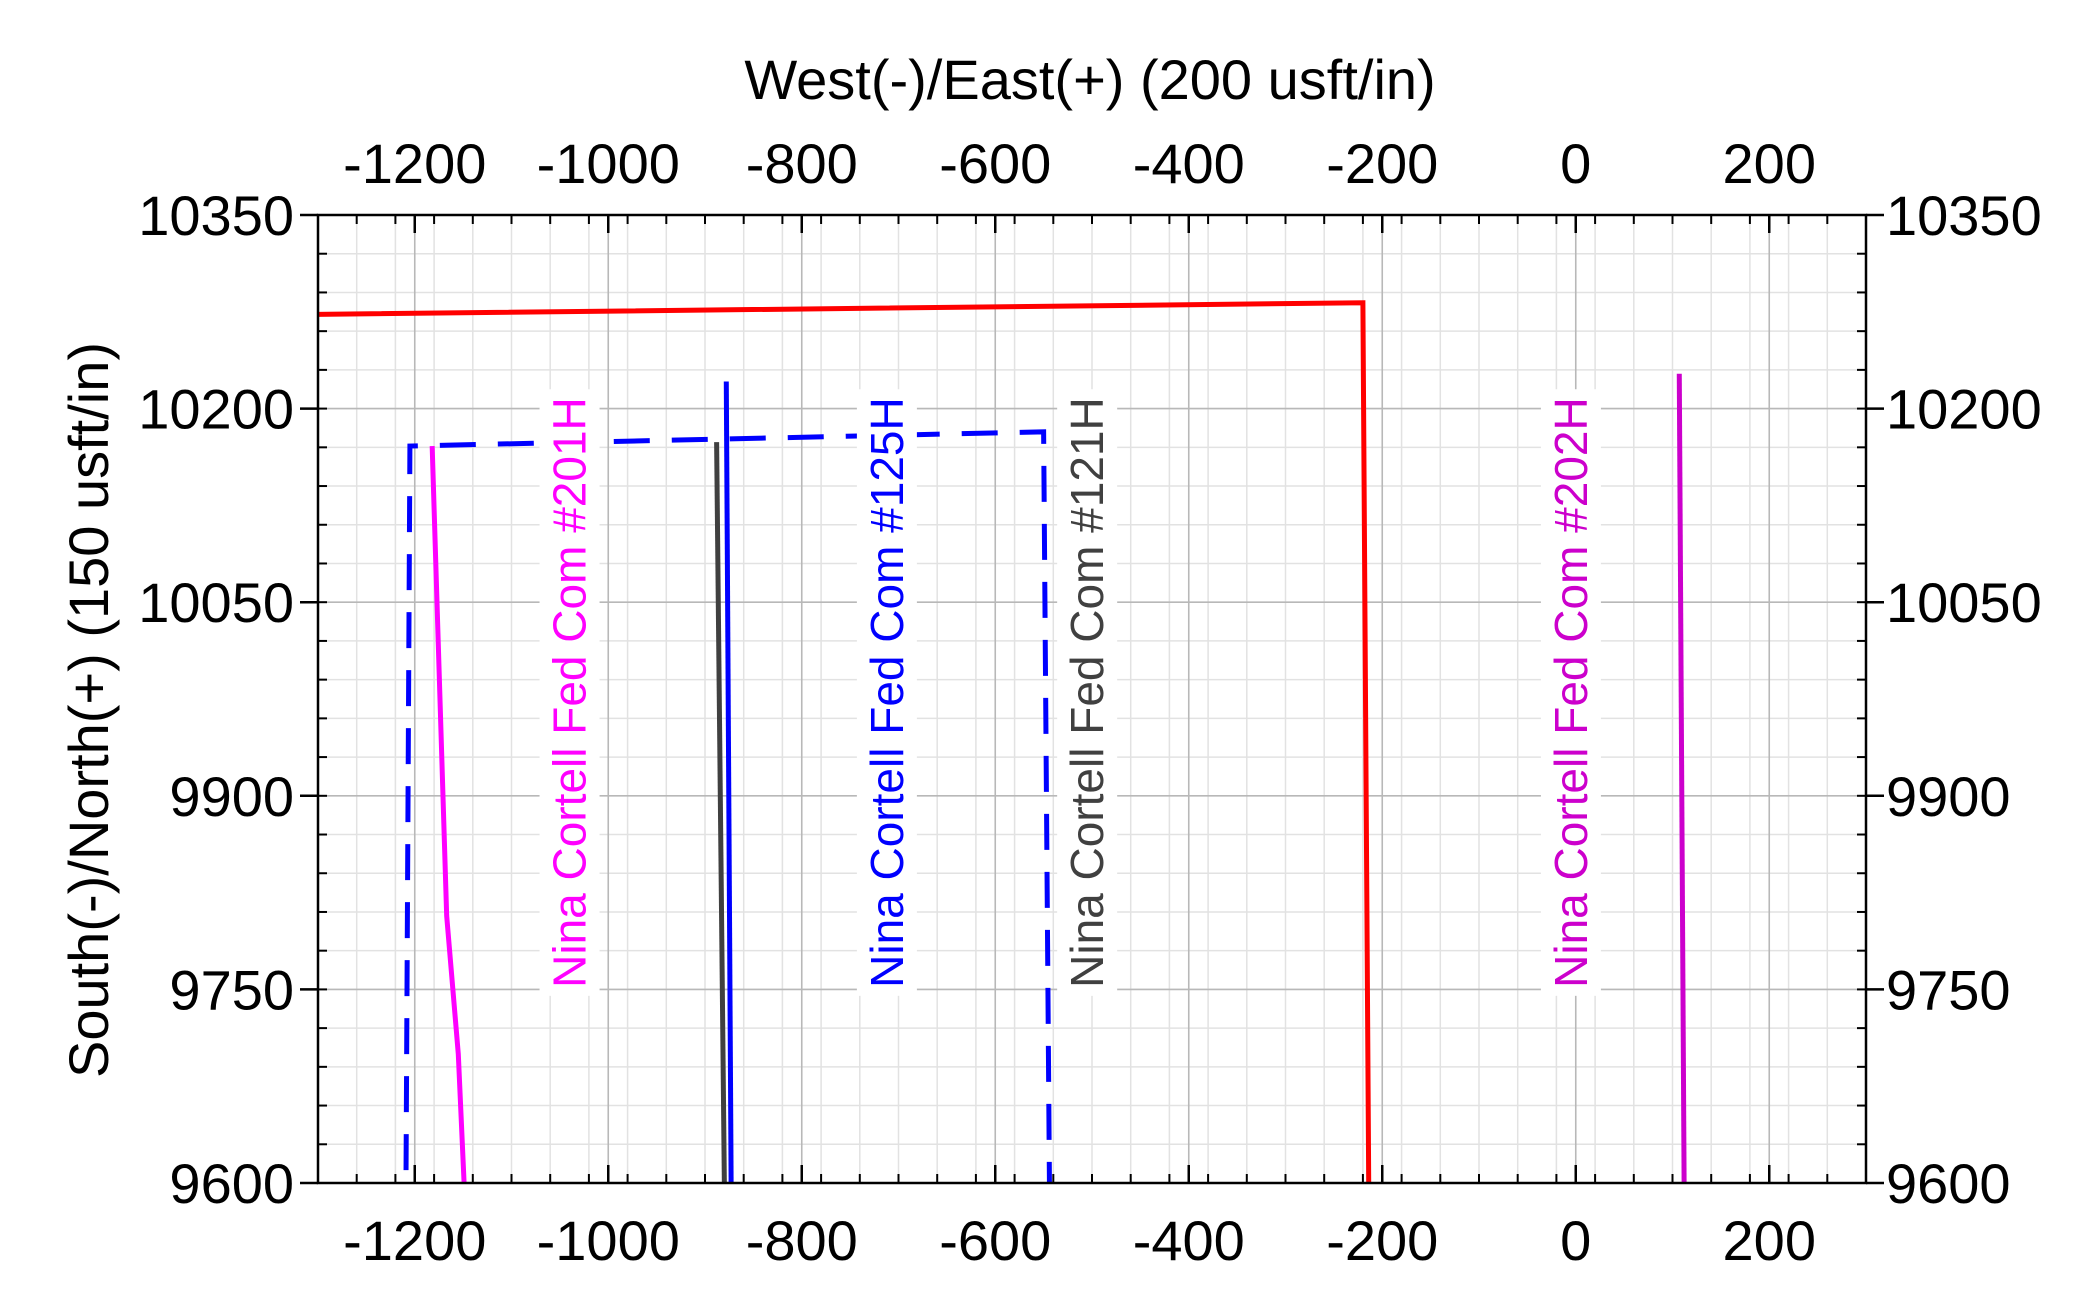 This screenshot has width=2075, height=1292. I want to click on well-label: Nina Cortell Fed Com #121H, so click(1087, 692).